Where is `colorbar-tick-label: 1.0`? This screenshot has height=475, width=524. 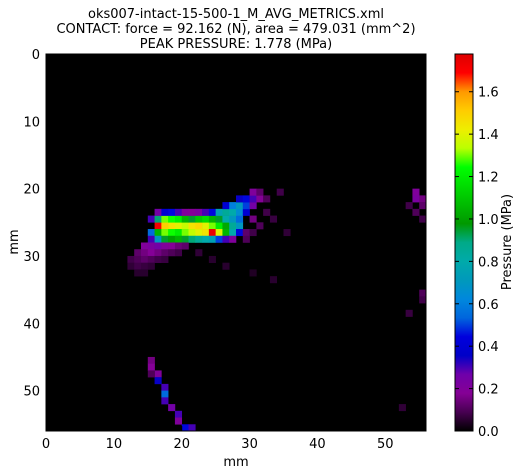
colorbar-tick-label: 1.0 is located at coordinates (488, 220).